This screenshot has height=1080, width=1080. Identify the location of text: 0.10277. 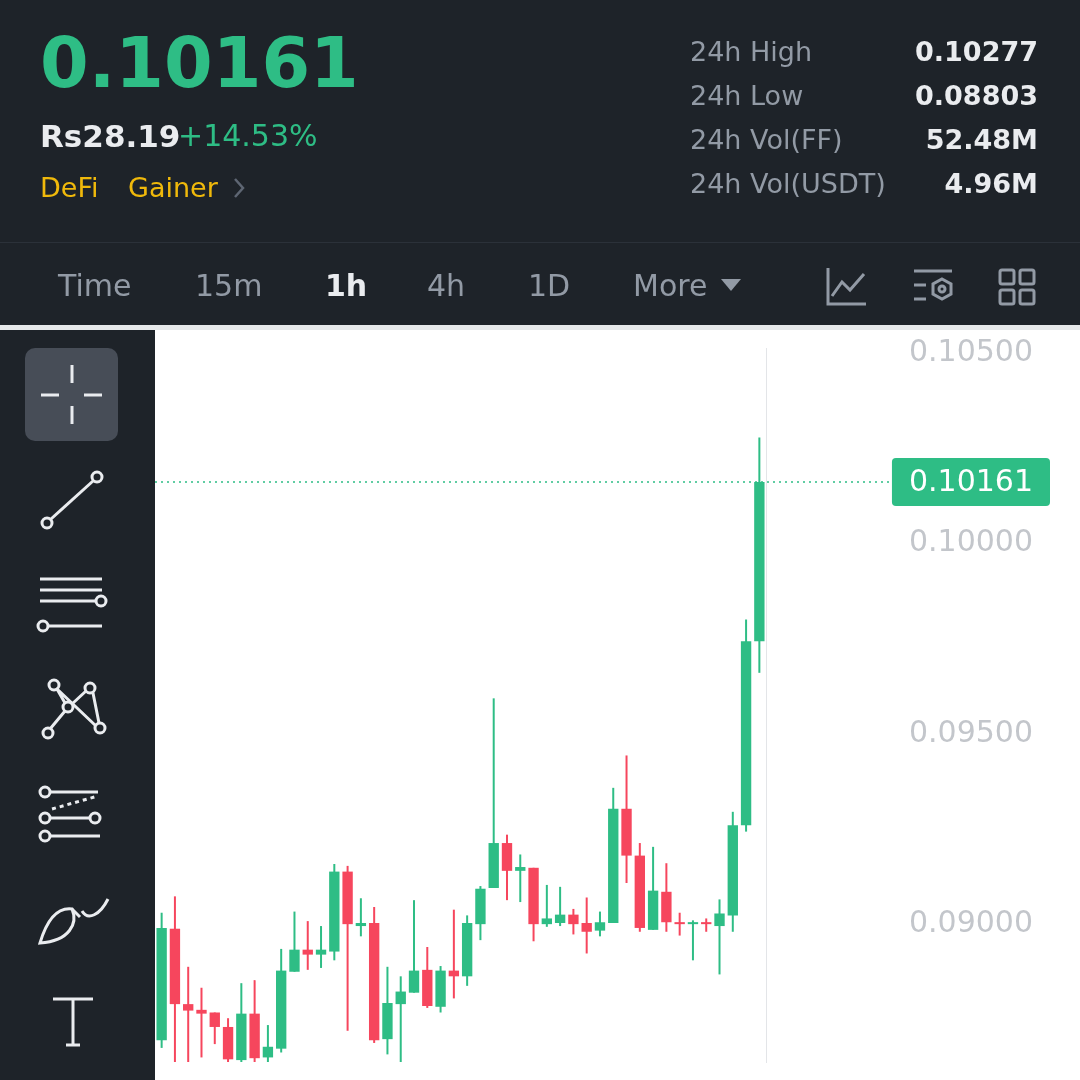
(976, 51).